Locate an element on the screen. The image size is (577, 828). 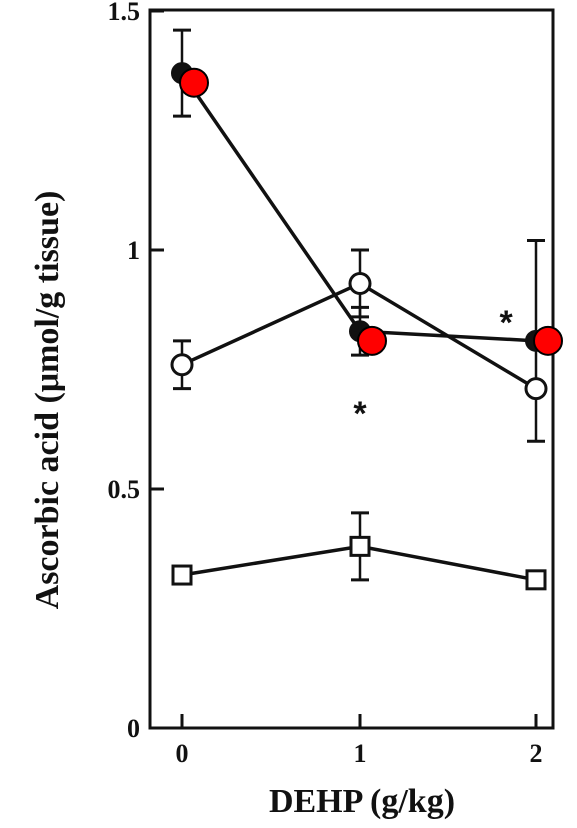
x-axis-title: DEHP (g/kg) is located at coordinates (362, 801).